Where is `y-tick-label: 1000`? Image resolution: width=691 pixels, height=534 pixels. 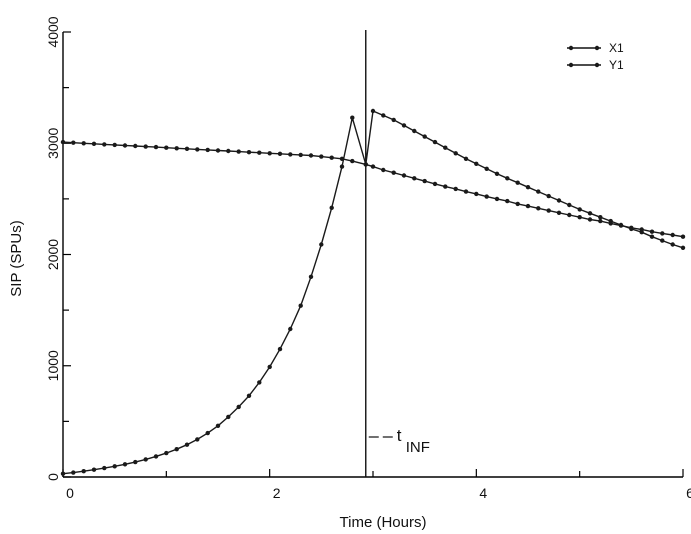
y-tick-label: 1000 is located at coordinates (53, 365).